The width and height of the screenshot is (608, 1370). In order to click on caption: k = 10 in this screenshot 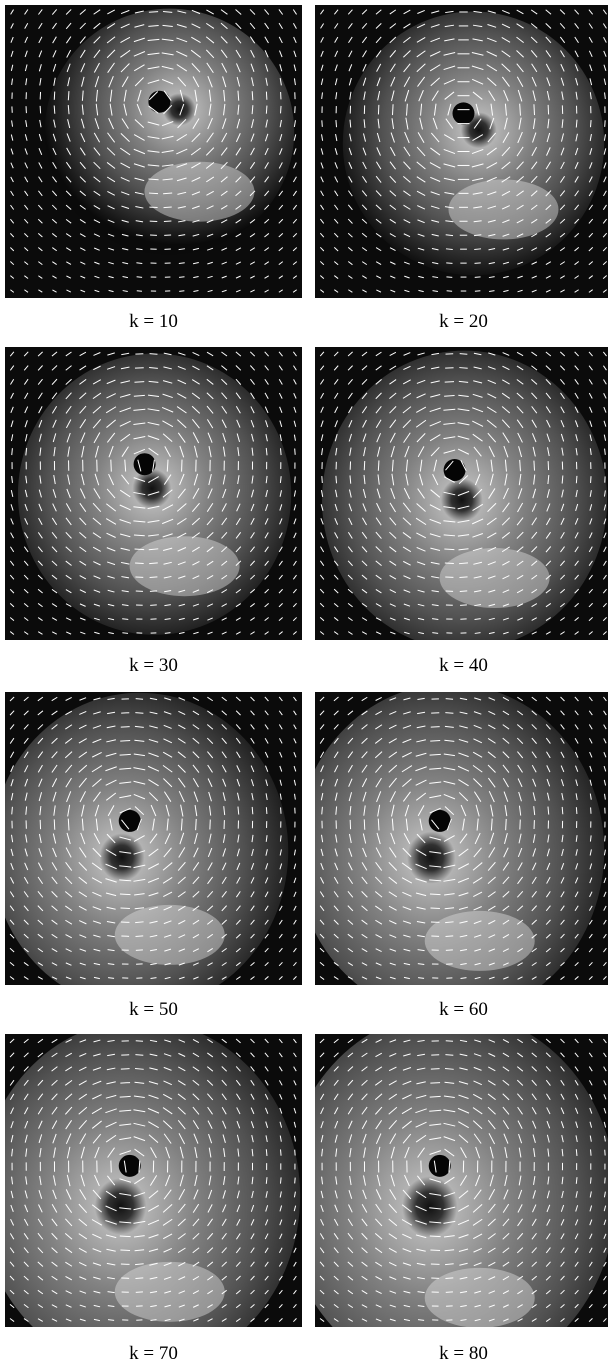, I will do `click(153, 322)`.